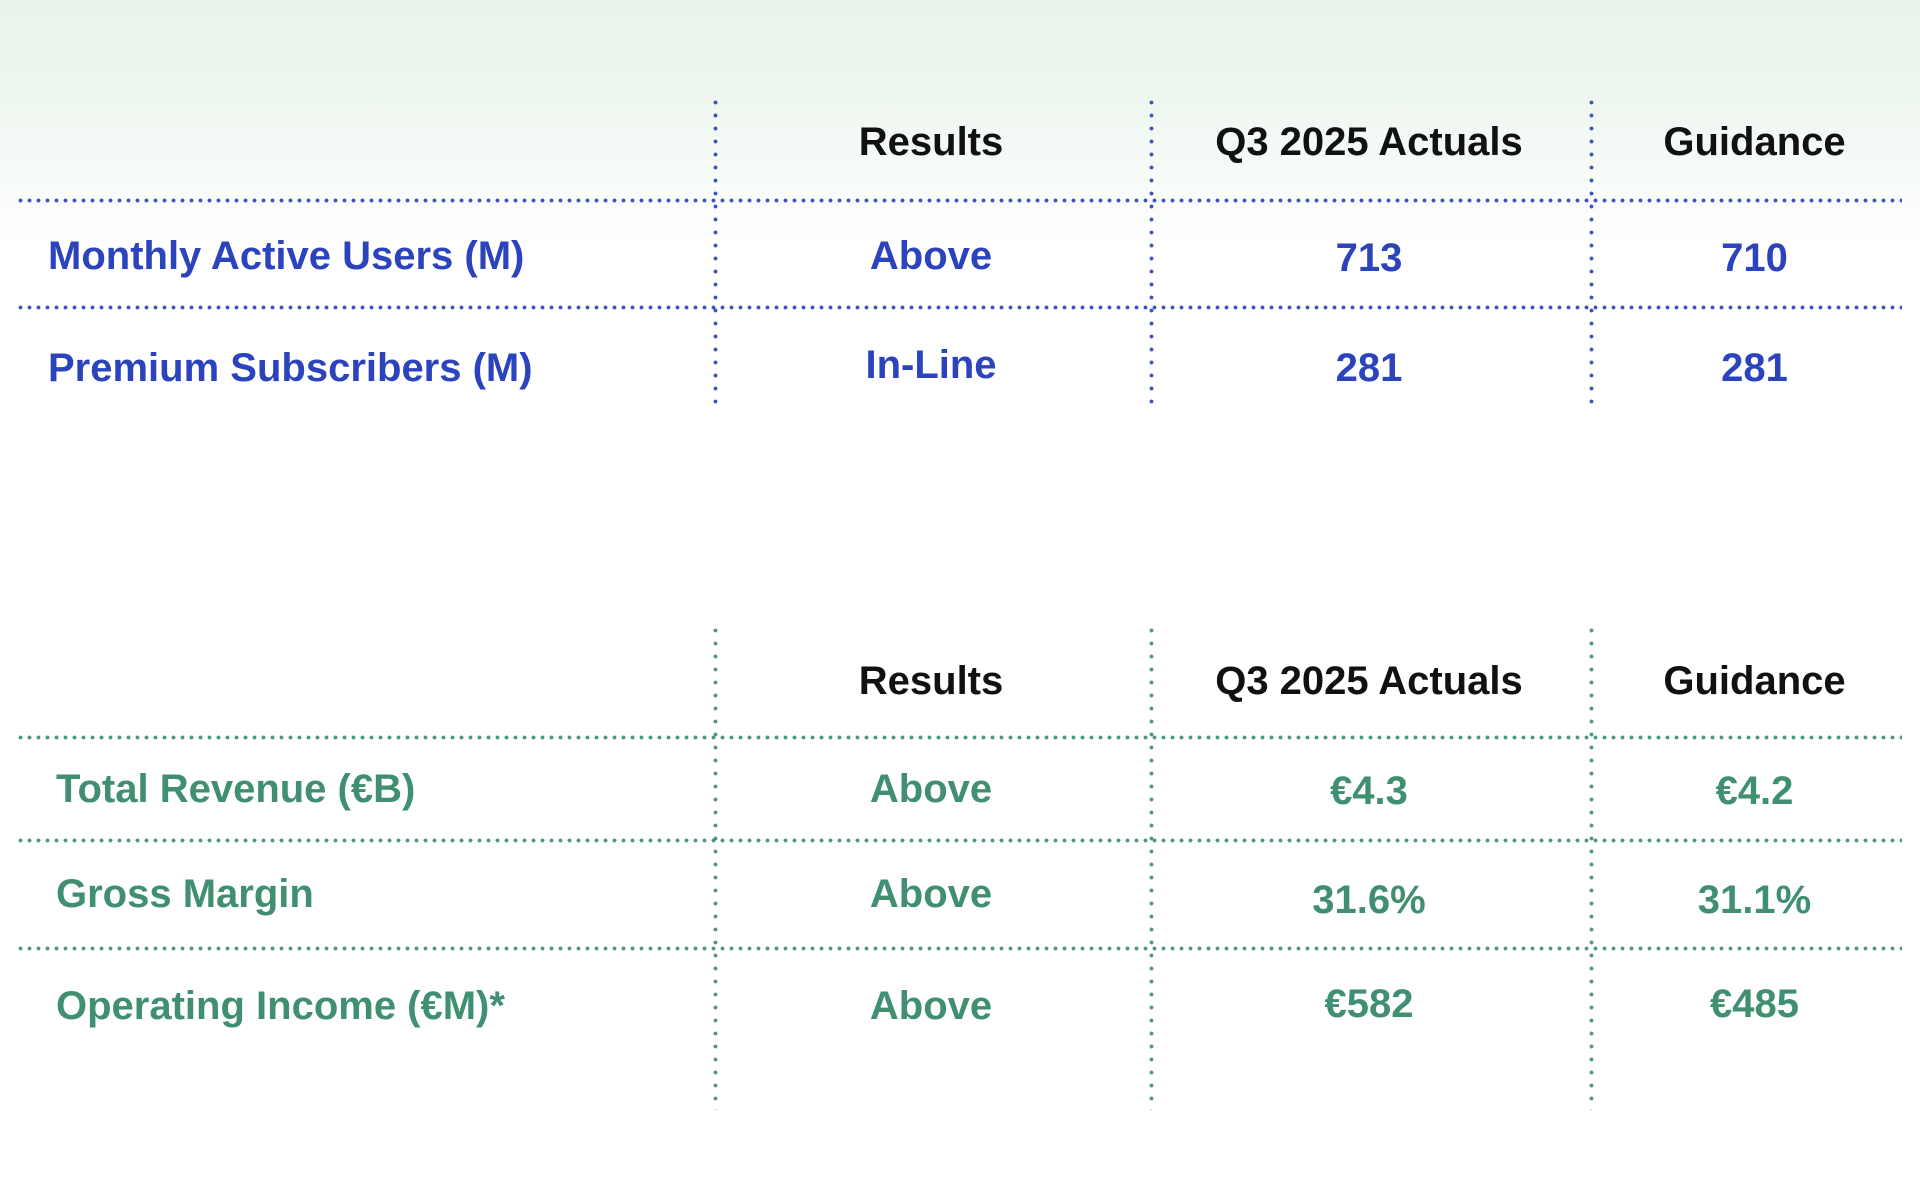 Image resolution: width=1920 pixels, height=1200 pixels. I want to click on guidance-value: 281, so click(1754, 368).